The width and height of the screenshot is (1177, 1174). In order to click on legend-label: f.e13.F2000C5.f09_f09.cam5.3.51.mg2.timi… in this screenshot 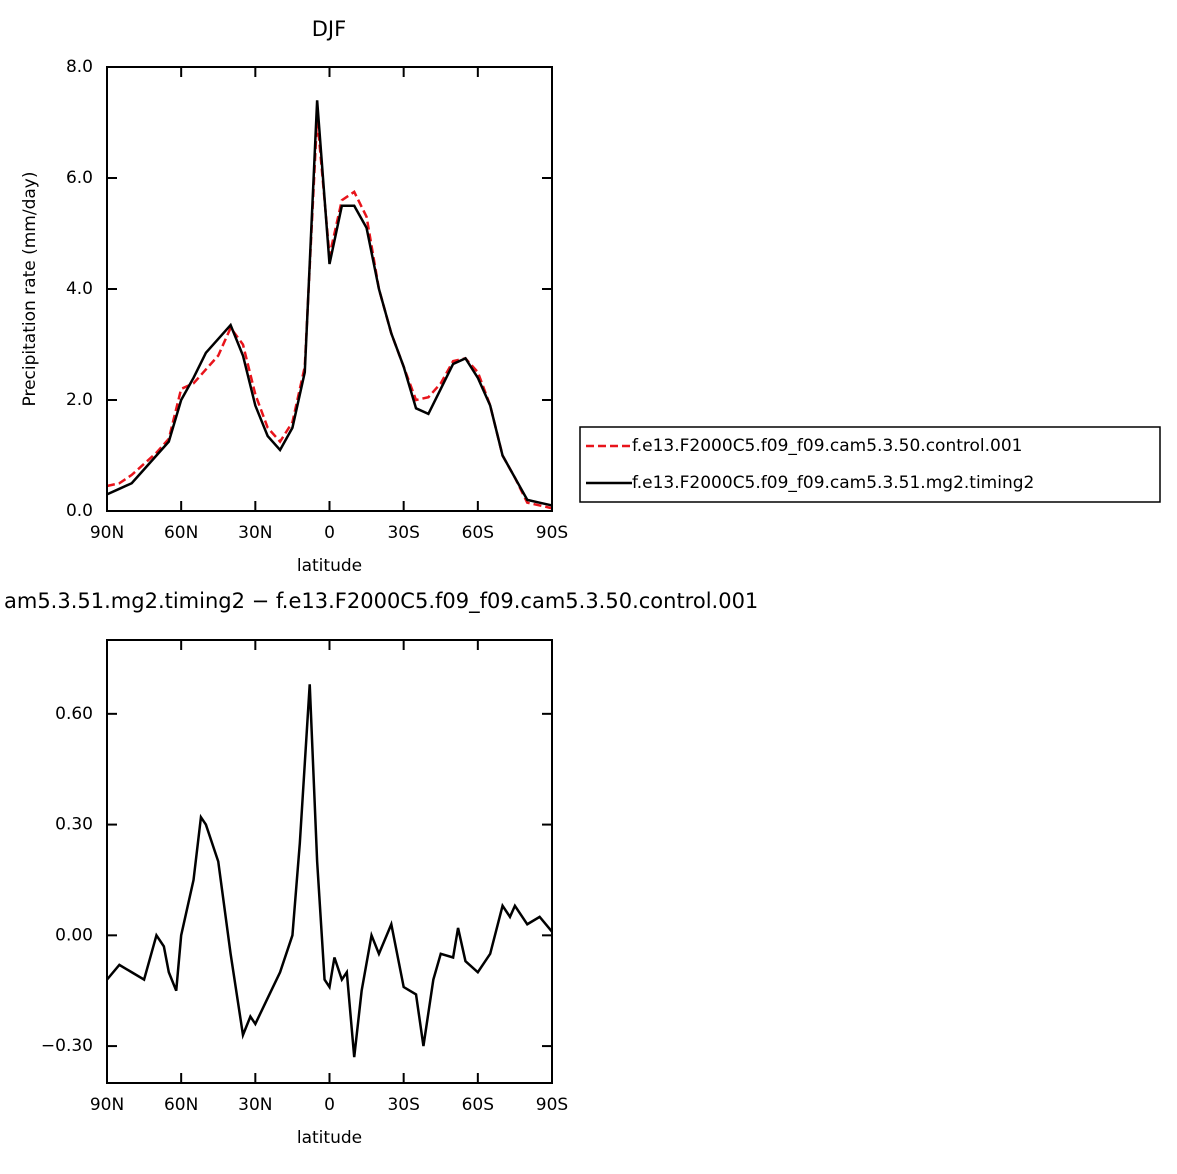, I will do `click(833, 483)`.